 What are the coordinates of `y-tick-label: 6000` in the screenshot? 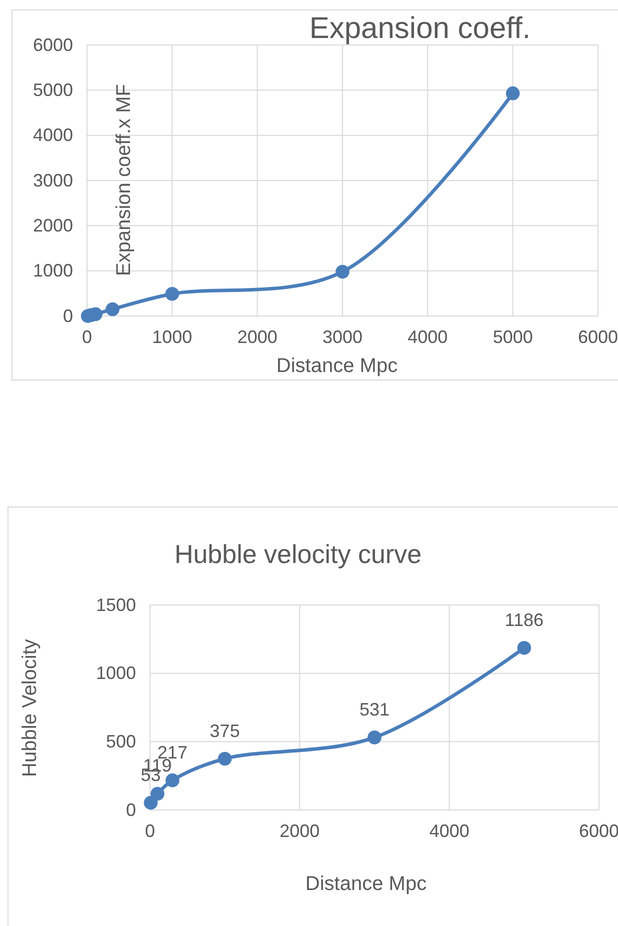 It's located at (52, 44).